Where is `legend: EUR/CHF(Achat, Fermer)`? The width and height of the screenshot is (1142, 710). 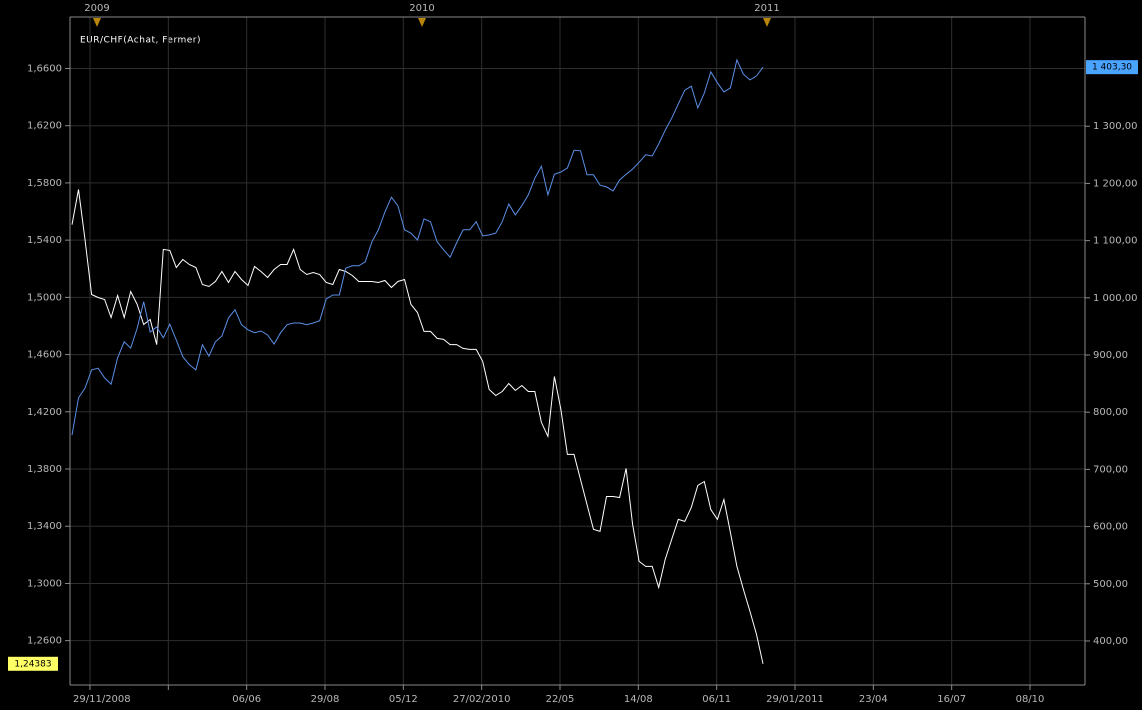 legend: EUR/CHF(Achat, Fermer) is located at coordinates (140, 41).